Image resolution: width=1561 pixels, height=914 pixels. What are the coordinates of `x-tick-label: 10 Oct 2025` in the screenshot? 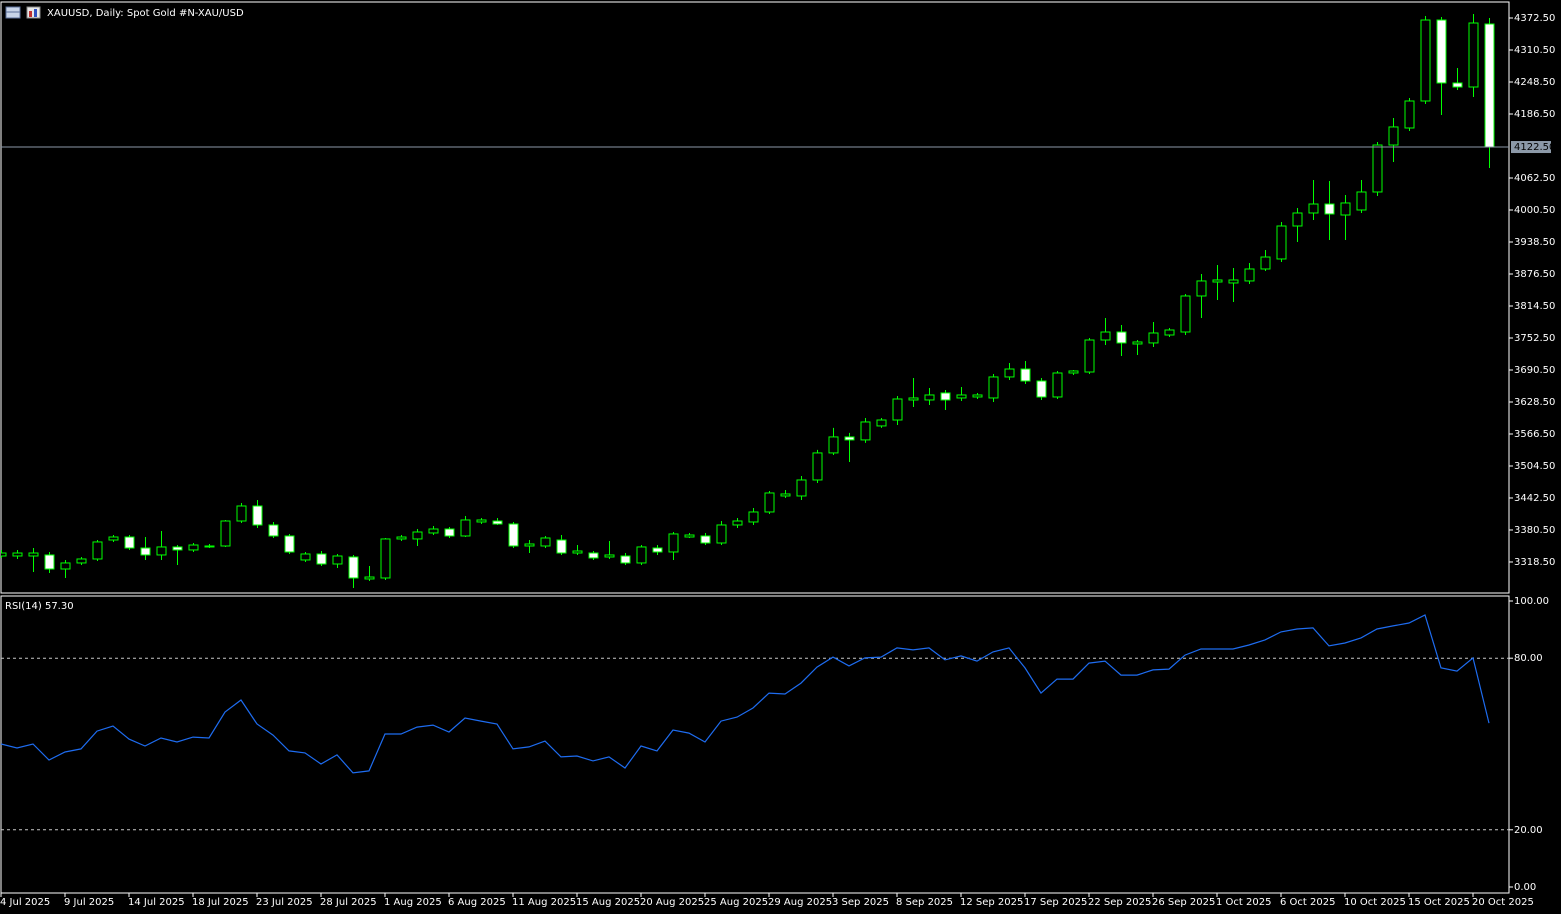 It's located at (1375, 902).